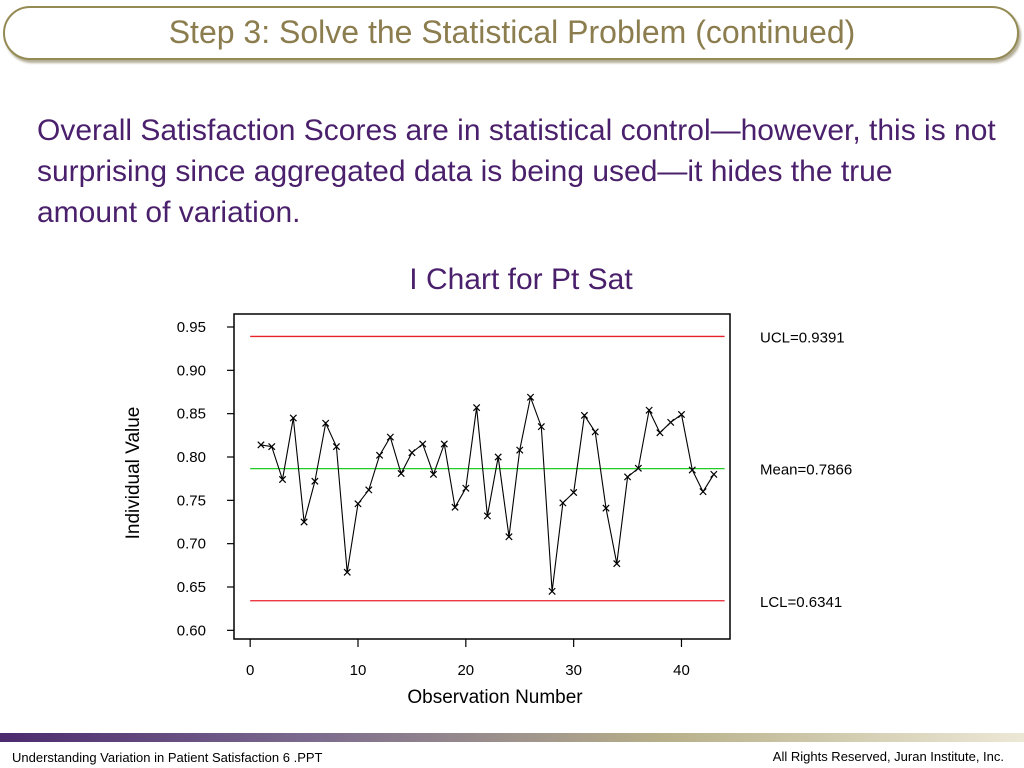  I want to click on x-tick-label: 0, so click(250, 670).